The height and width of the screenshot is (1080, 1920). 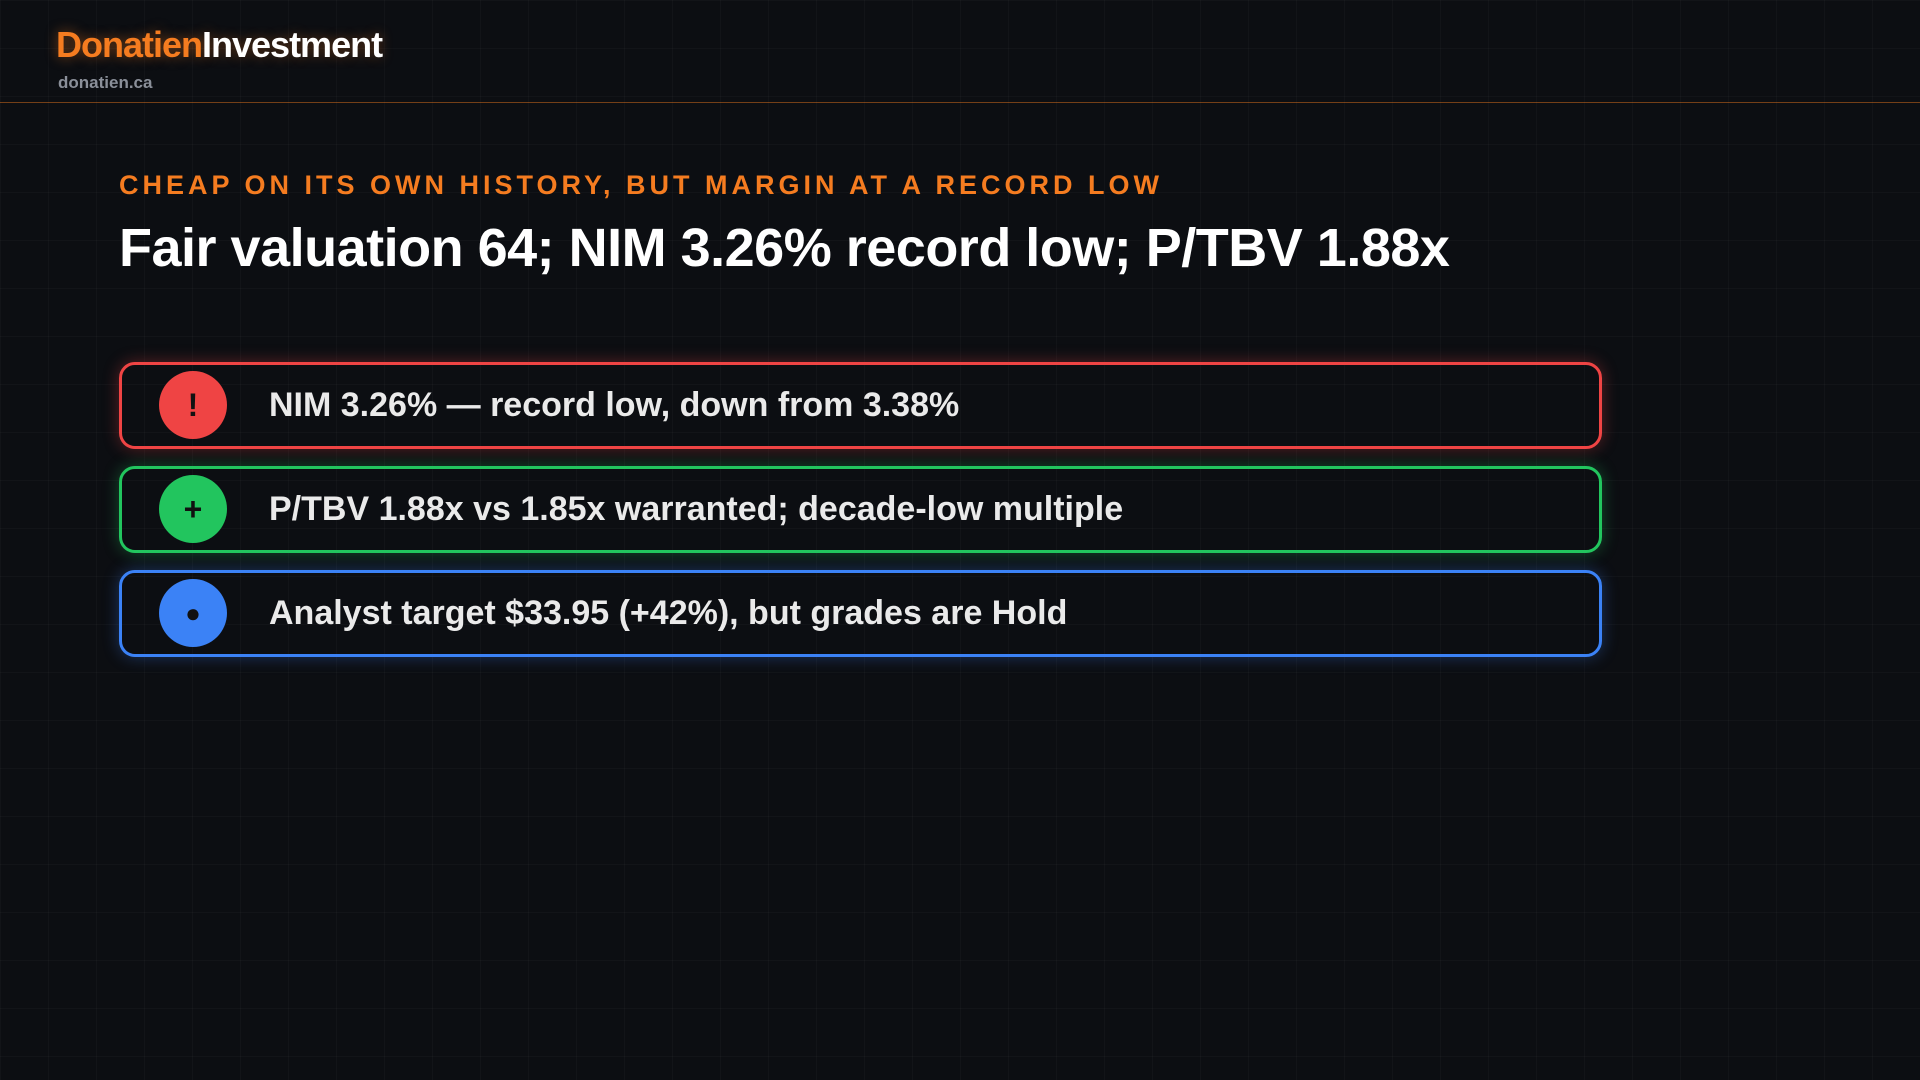 What do you see at coordinates (614, 405) in the screenshot?
I see `card-text: NIM 3.26% — record low, down from 3.38%` at bounding box center [614, 405].